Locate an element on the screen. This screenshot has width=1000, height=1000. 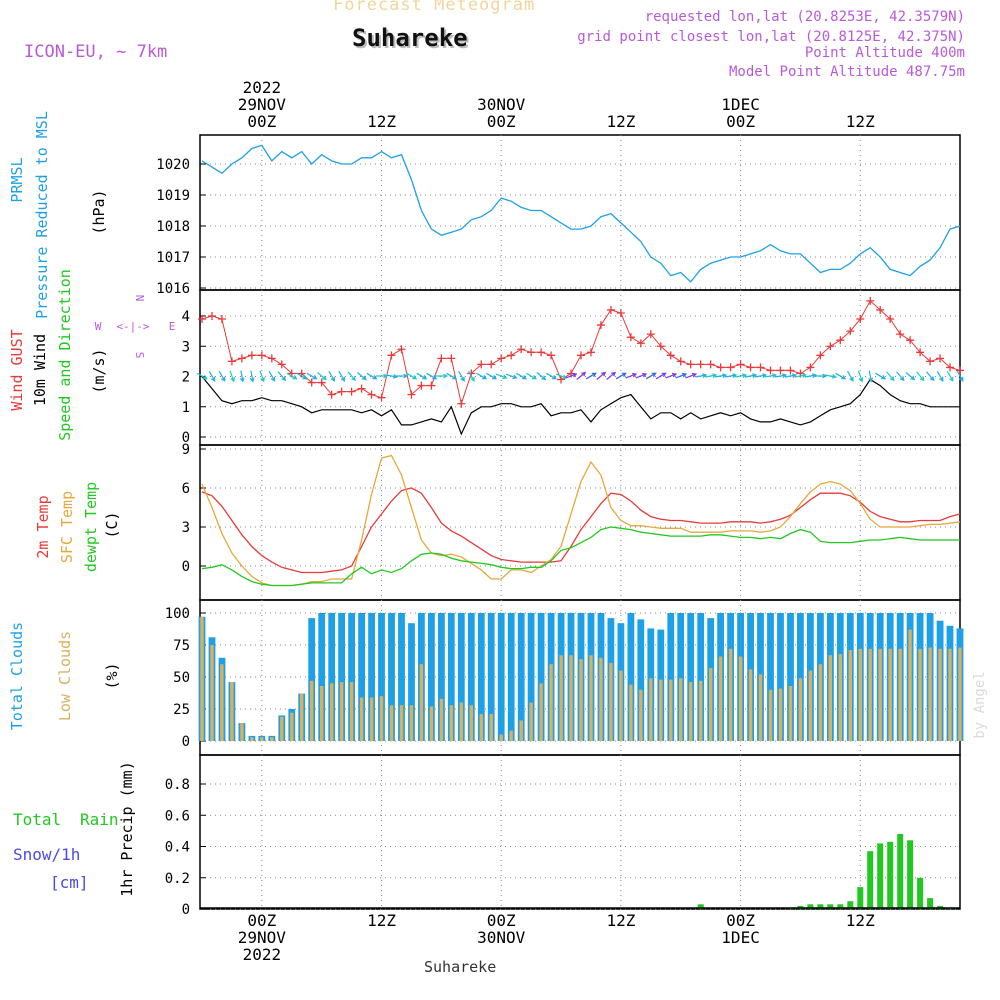
precipitation-y-tick-label: 0.4 is located at coordinates (177, 848).